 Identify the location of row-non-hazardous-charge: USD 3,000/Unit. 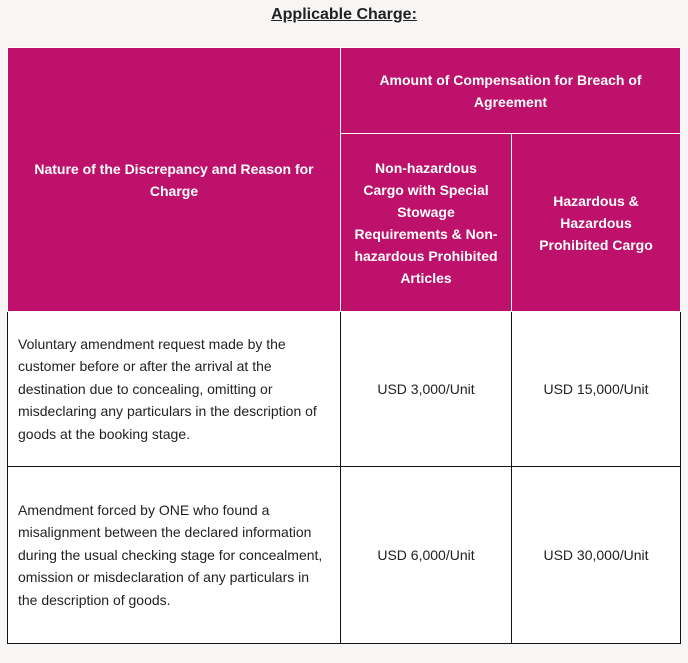
(426, 389).